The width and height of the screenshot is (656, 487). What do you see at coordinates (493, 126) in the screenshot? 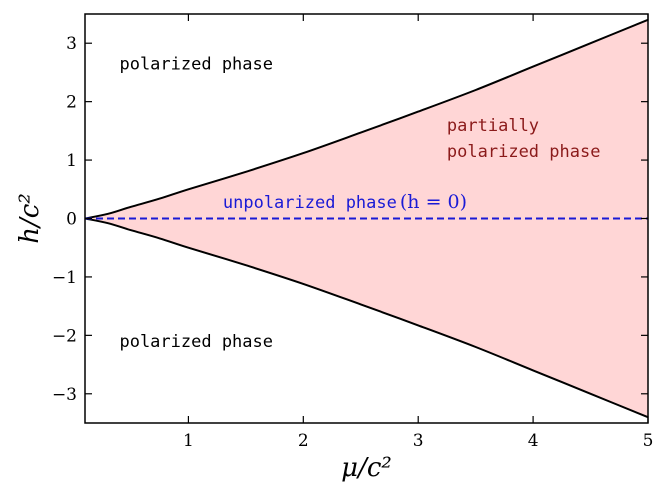
I see `region-label: partially` at bounding box center [493, 126].